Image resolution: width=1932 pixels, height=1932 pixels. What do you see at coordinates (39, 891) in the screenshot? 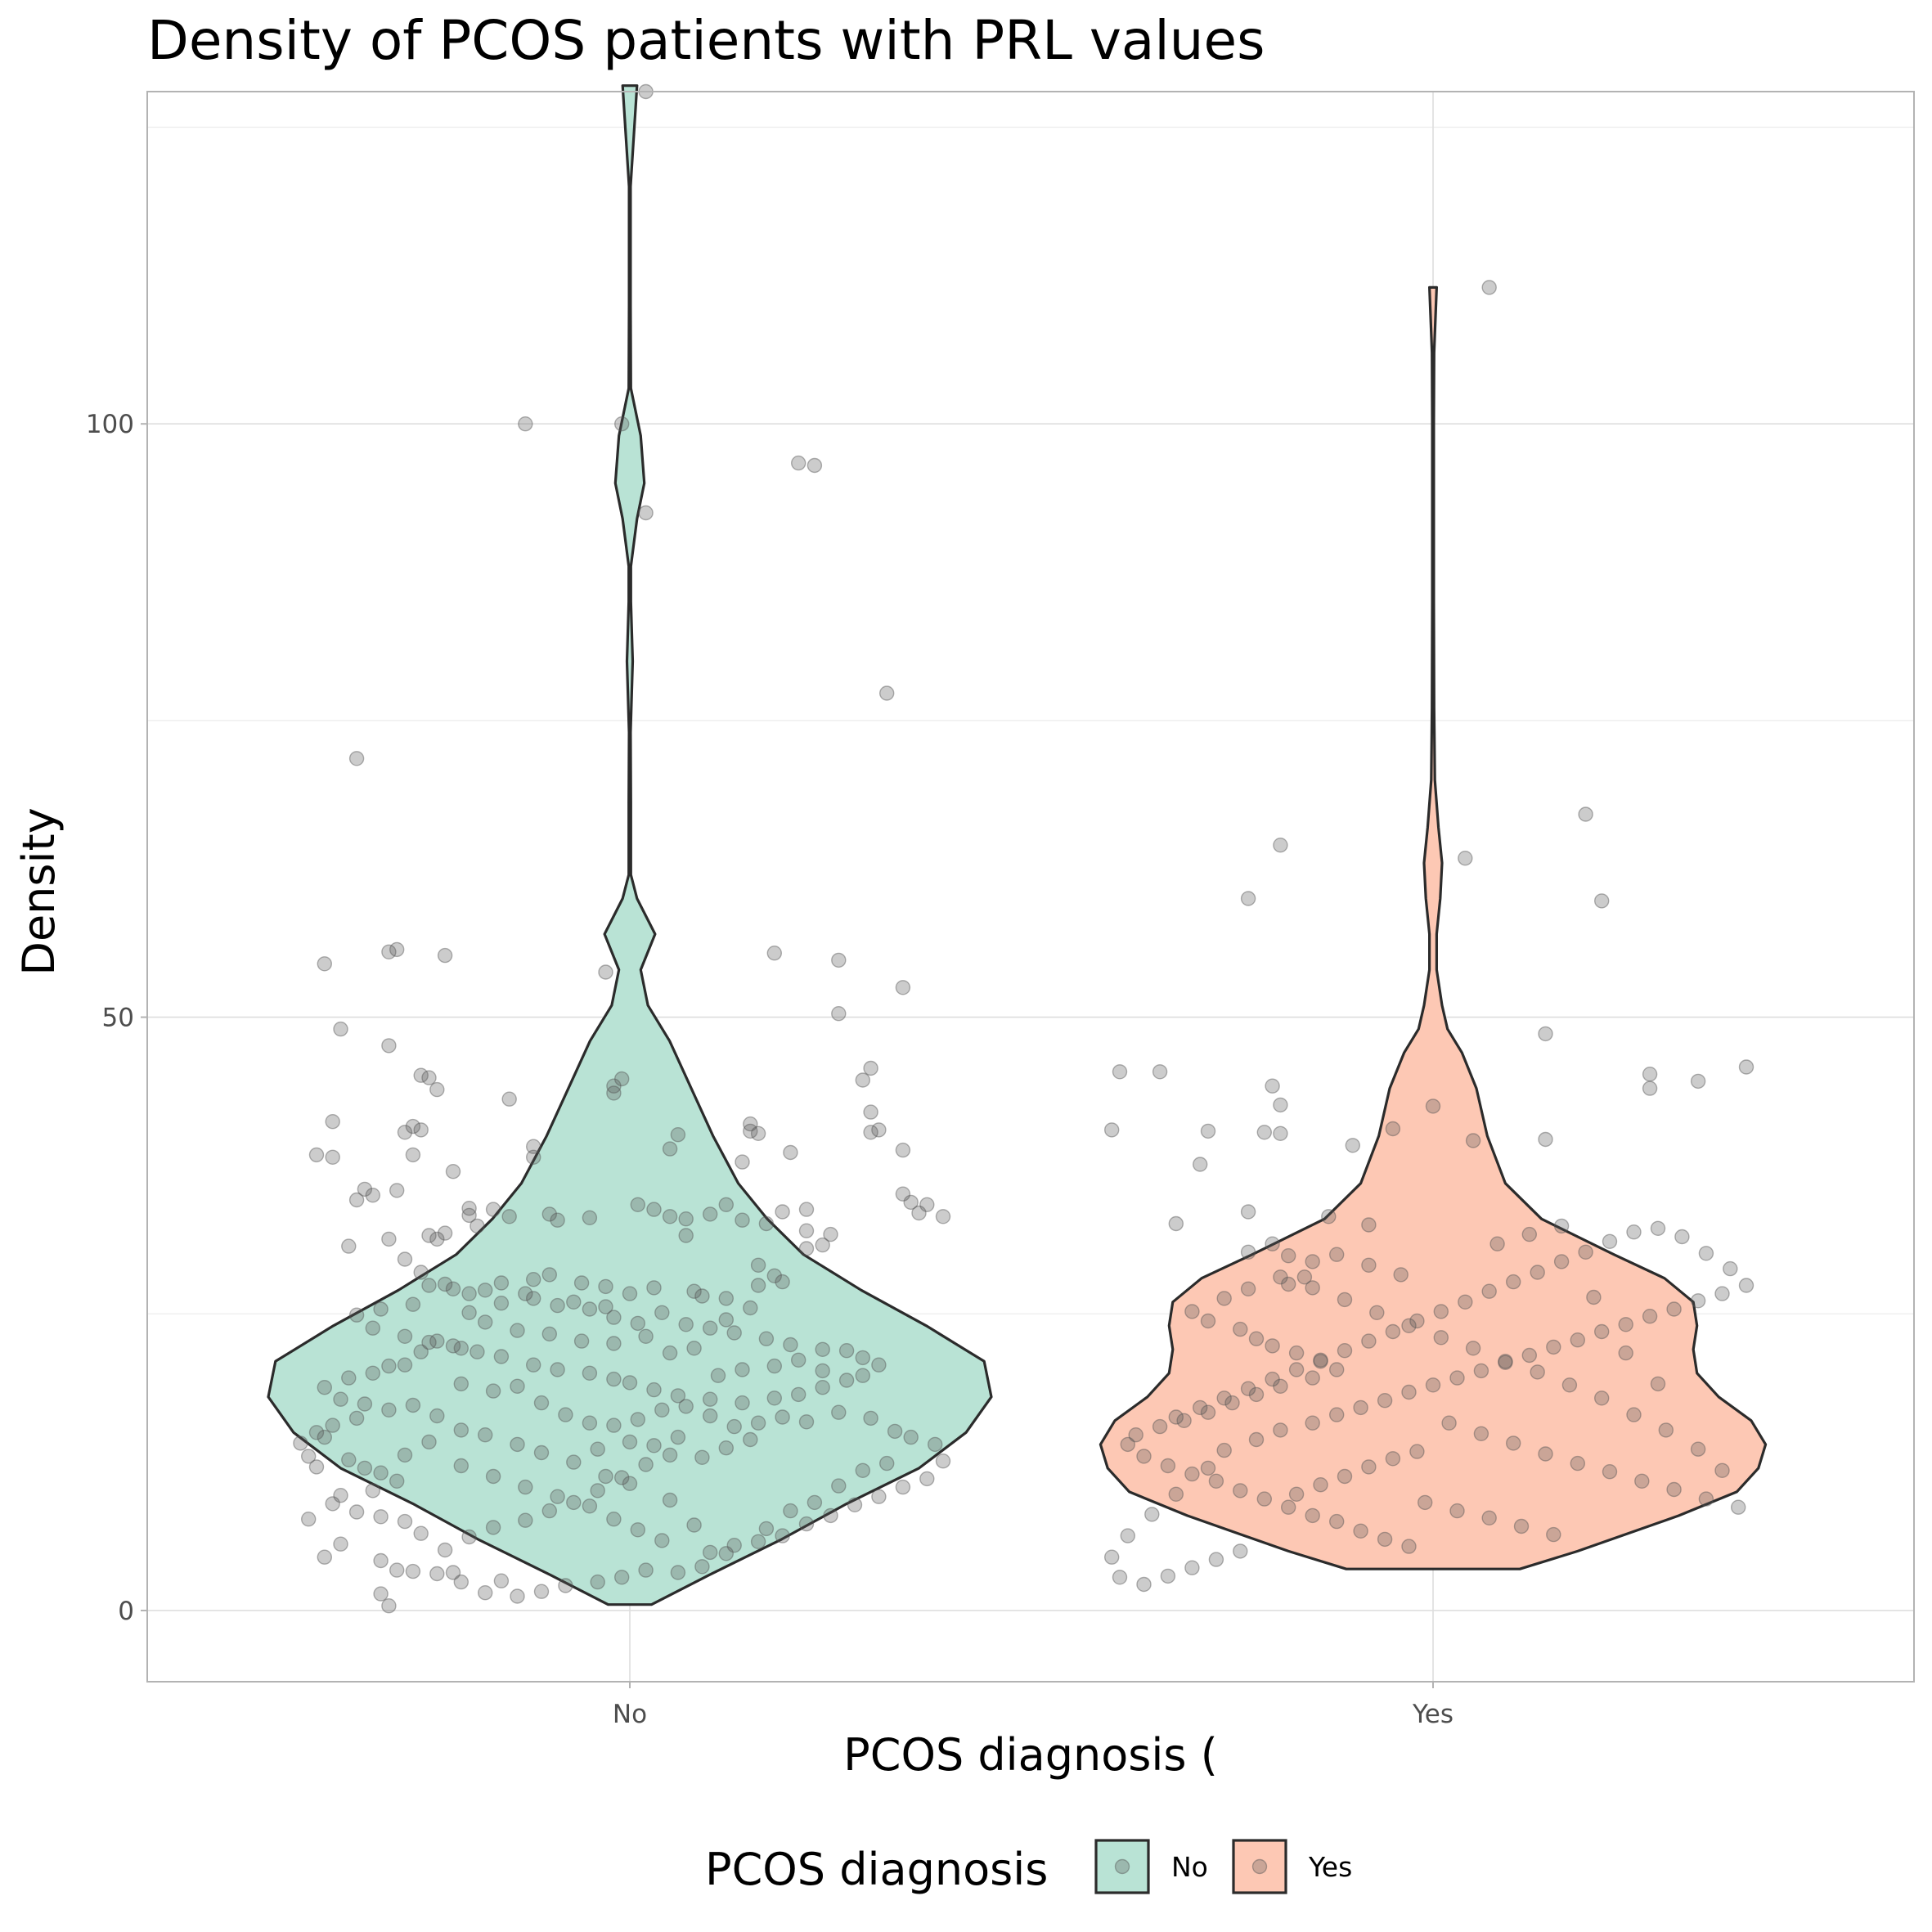
I see `y-axis-title: Density` at bounding box center [39, 891].